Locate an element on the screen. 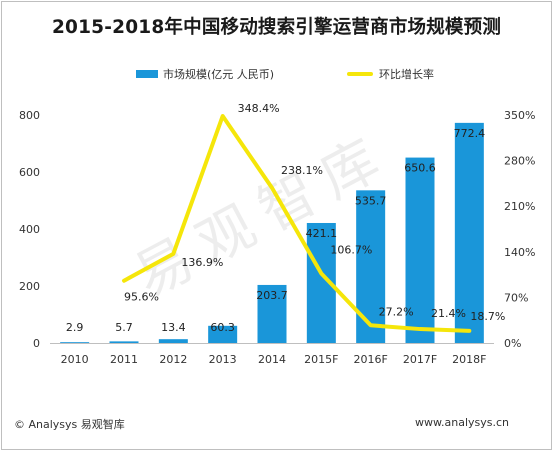 Image resolution: width=553 pixels, height=452 pixels. bar-value-label: 60.3 is located at coordinates (222, 327).